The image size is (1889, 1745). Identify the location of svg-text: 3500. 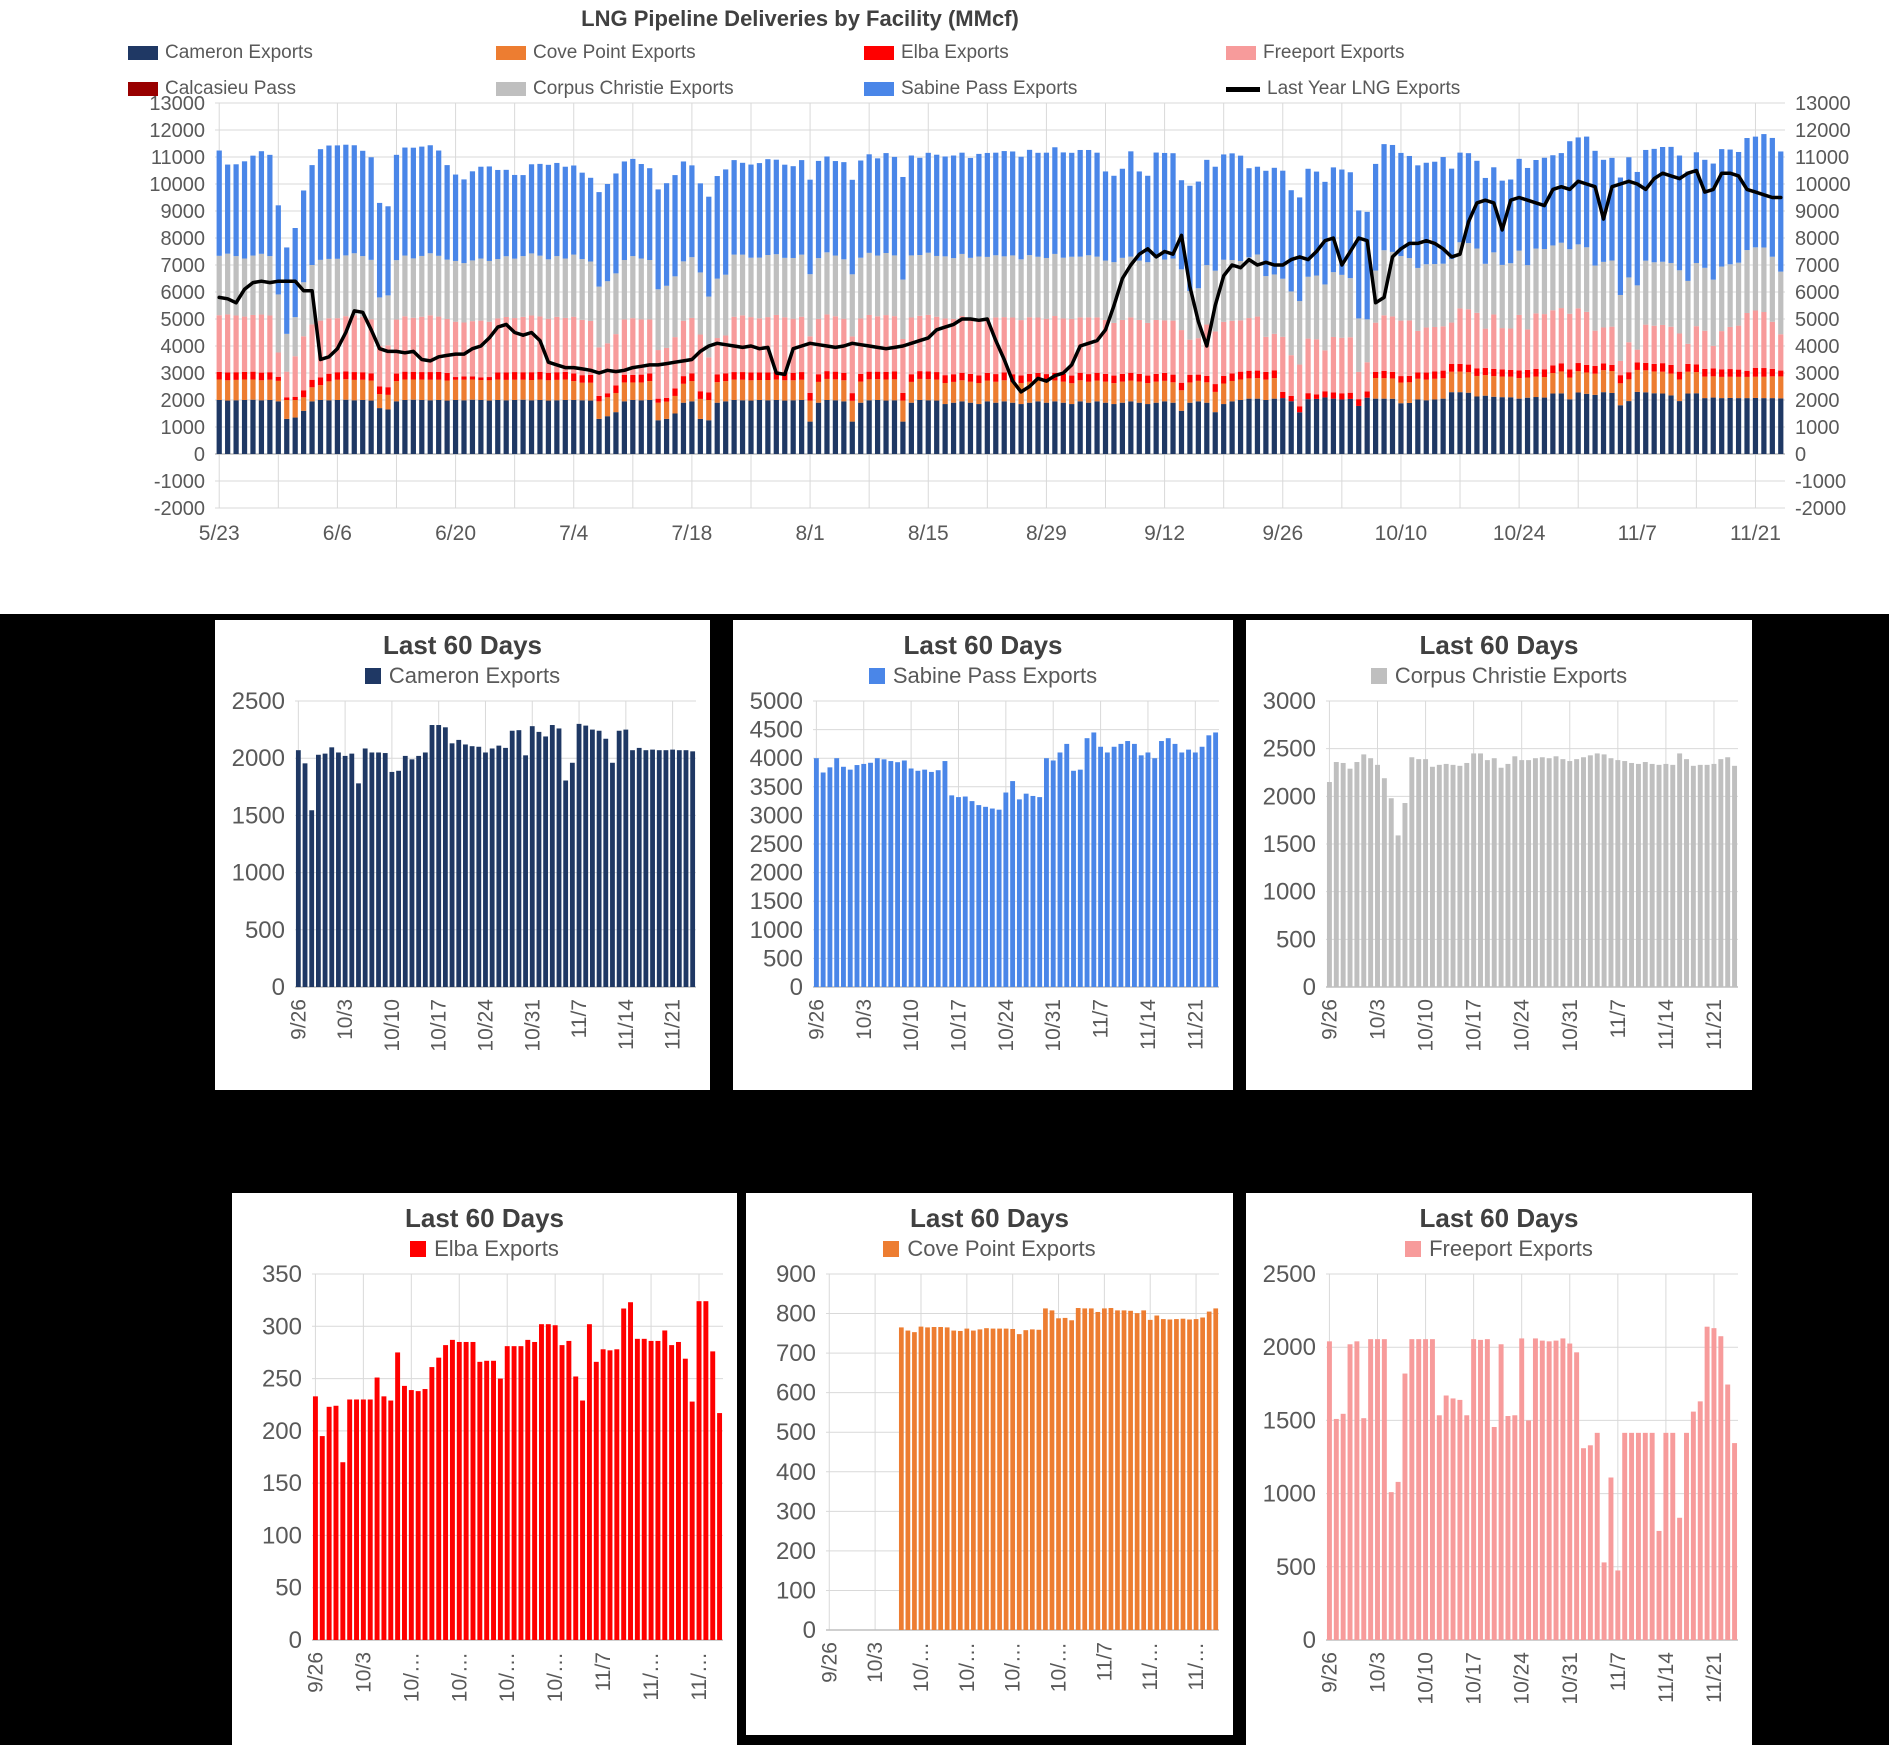
(776, 787).